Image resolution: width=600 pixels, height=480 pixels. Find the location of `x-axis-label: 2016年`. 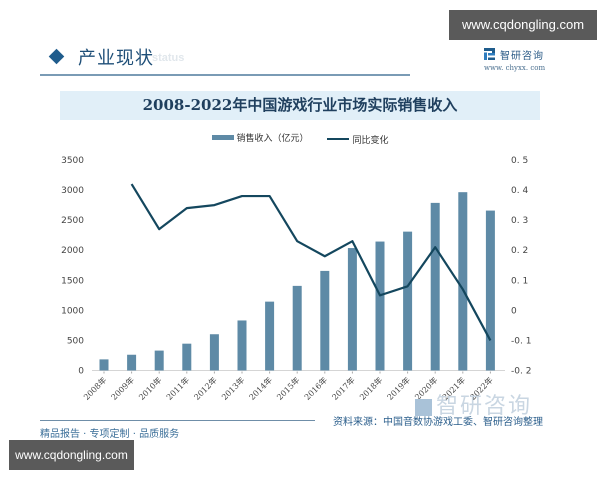

x-axis-label: 2016年 is located at coordinates (315, 388).